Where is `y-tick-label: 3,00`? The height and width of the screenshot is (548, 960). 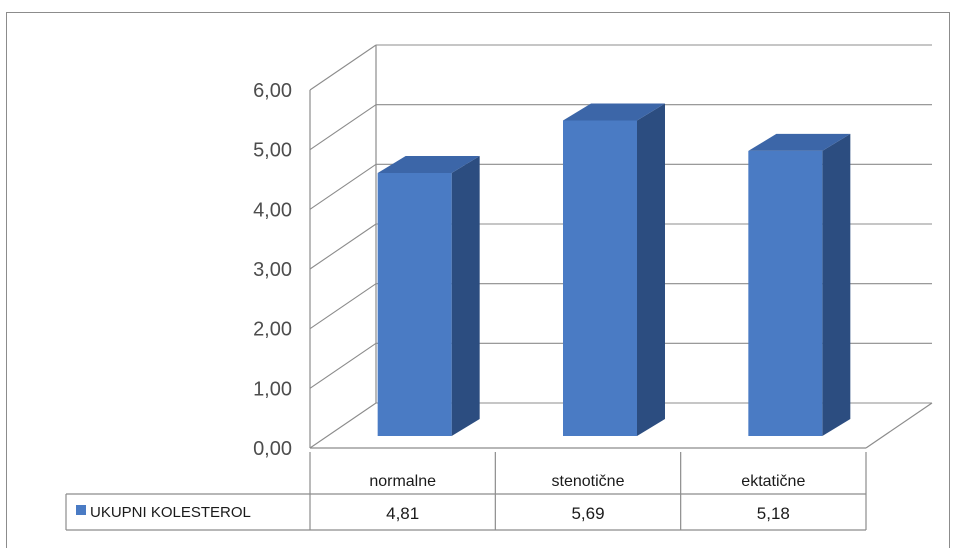
y-tick-label: 3,00 is located at coordinates (272, 270).